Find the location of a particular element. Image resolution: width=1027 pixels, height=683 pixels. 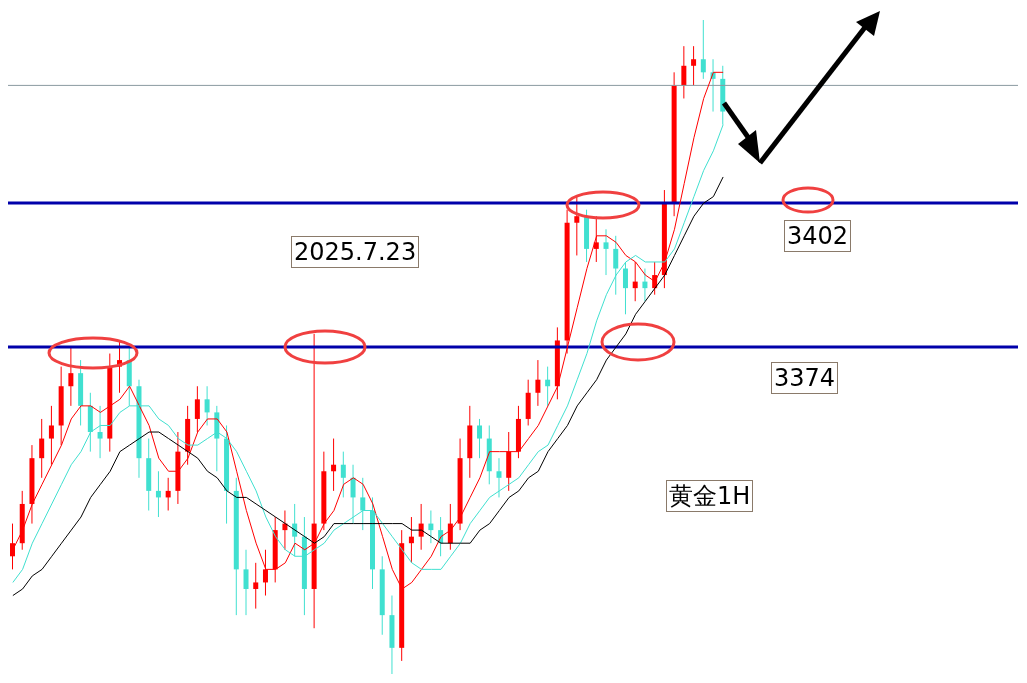

annotation: 2025.7.23 is located at coordinates (355, 252).